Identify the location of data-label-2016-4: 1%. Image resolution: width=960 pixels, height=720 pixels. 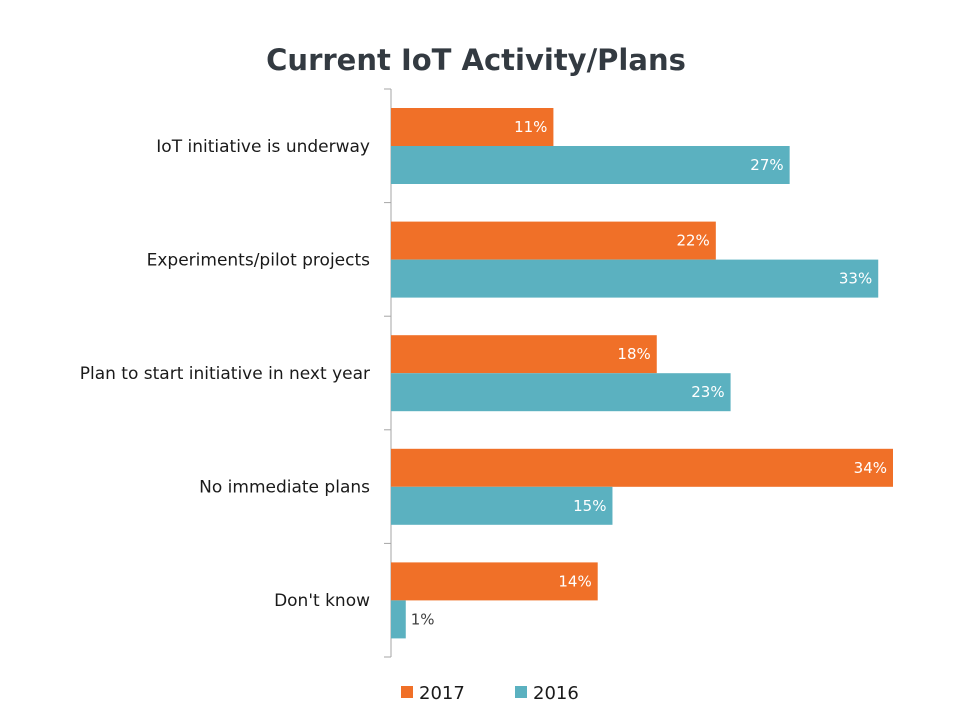
(423, 619).